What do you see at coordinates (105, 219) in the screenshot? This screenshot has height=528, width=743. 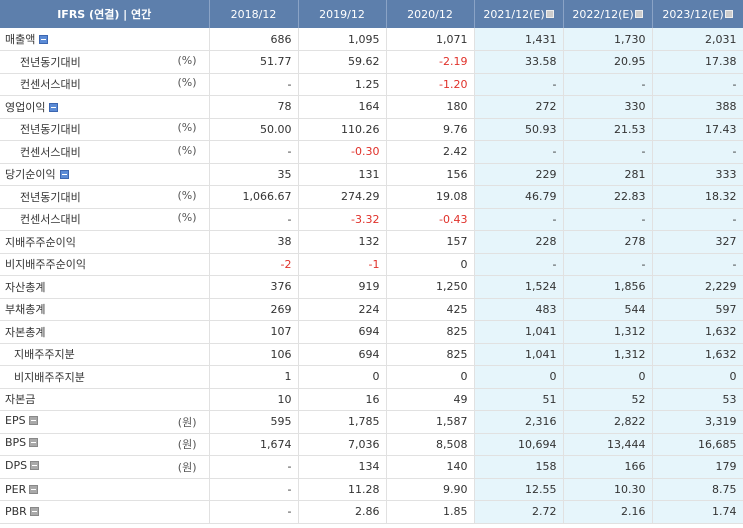 I see `row-label-cell: 컨센서스대비 (%)` at bounding box center [105, 219].